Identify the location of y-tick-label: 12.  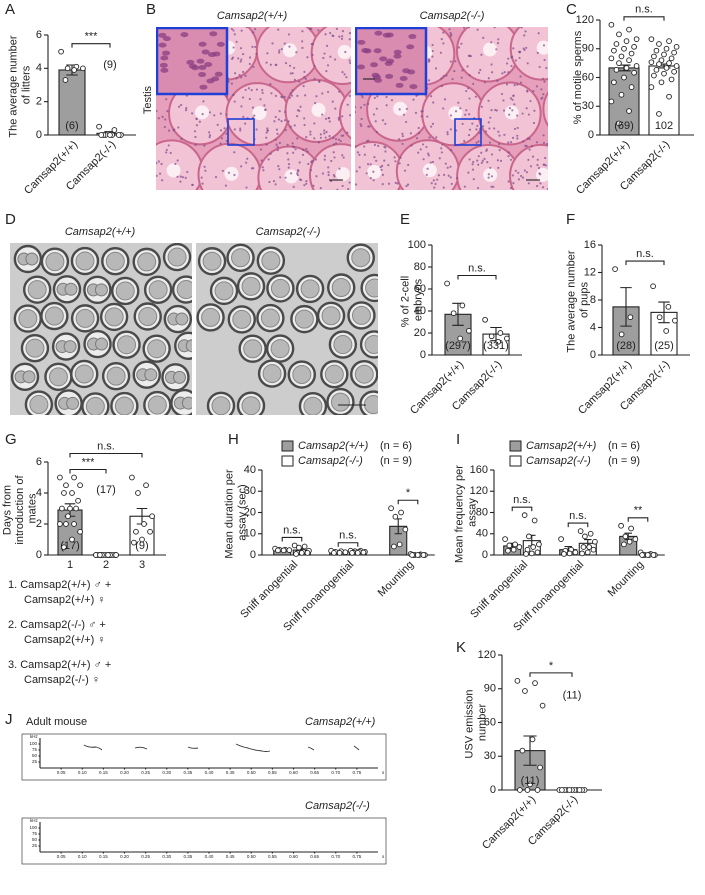
(590, 272).